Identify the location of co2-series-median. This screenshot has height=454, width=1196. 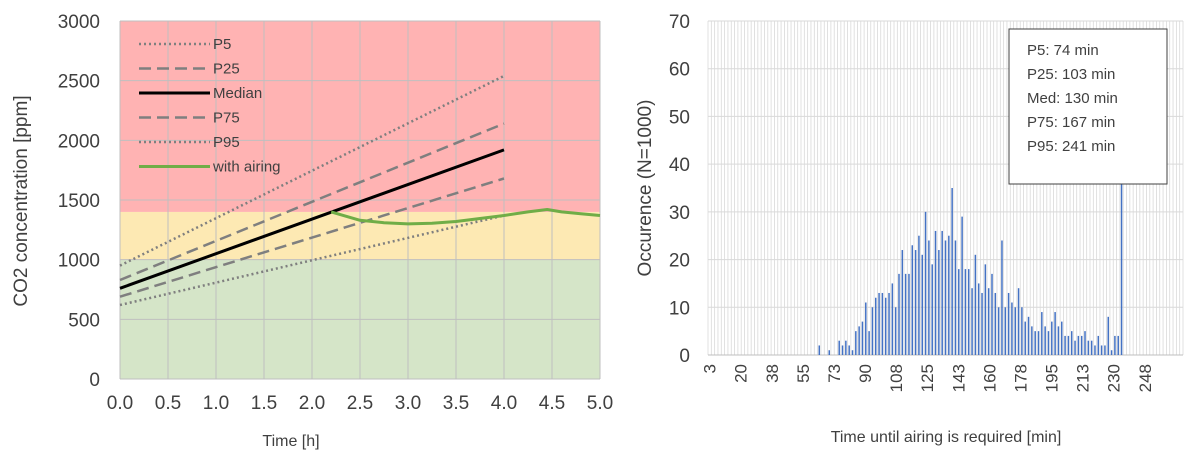
(312, 219).